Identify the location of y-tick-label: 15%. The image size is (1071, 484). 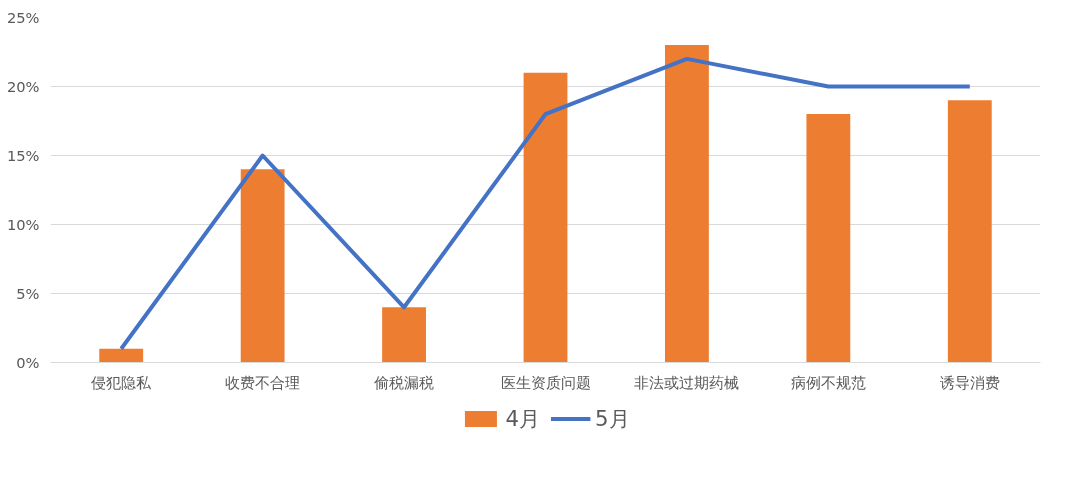
(23, 155).